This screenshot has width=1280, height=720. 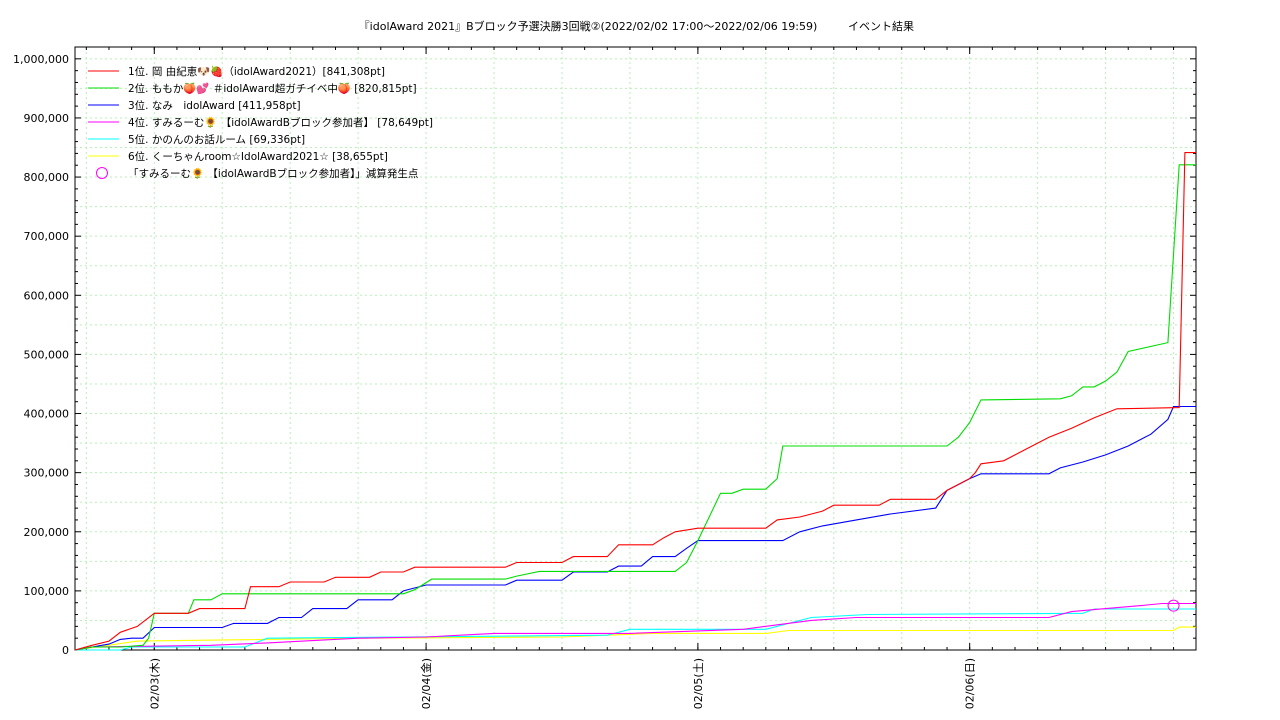 I want to click on deduction-marker, so click(x=1173, y=605).